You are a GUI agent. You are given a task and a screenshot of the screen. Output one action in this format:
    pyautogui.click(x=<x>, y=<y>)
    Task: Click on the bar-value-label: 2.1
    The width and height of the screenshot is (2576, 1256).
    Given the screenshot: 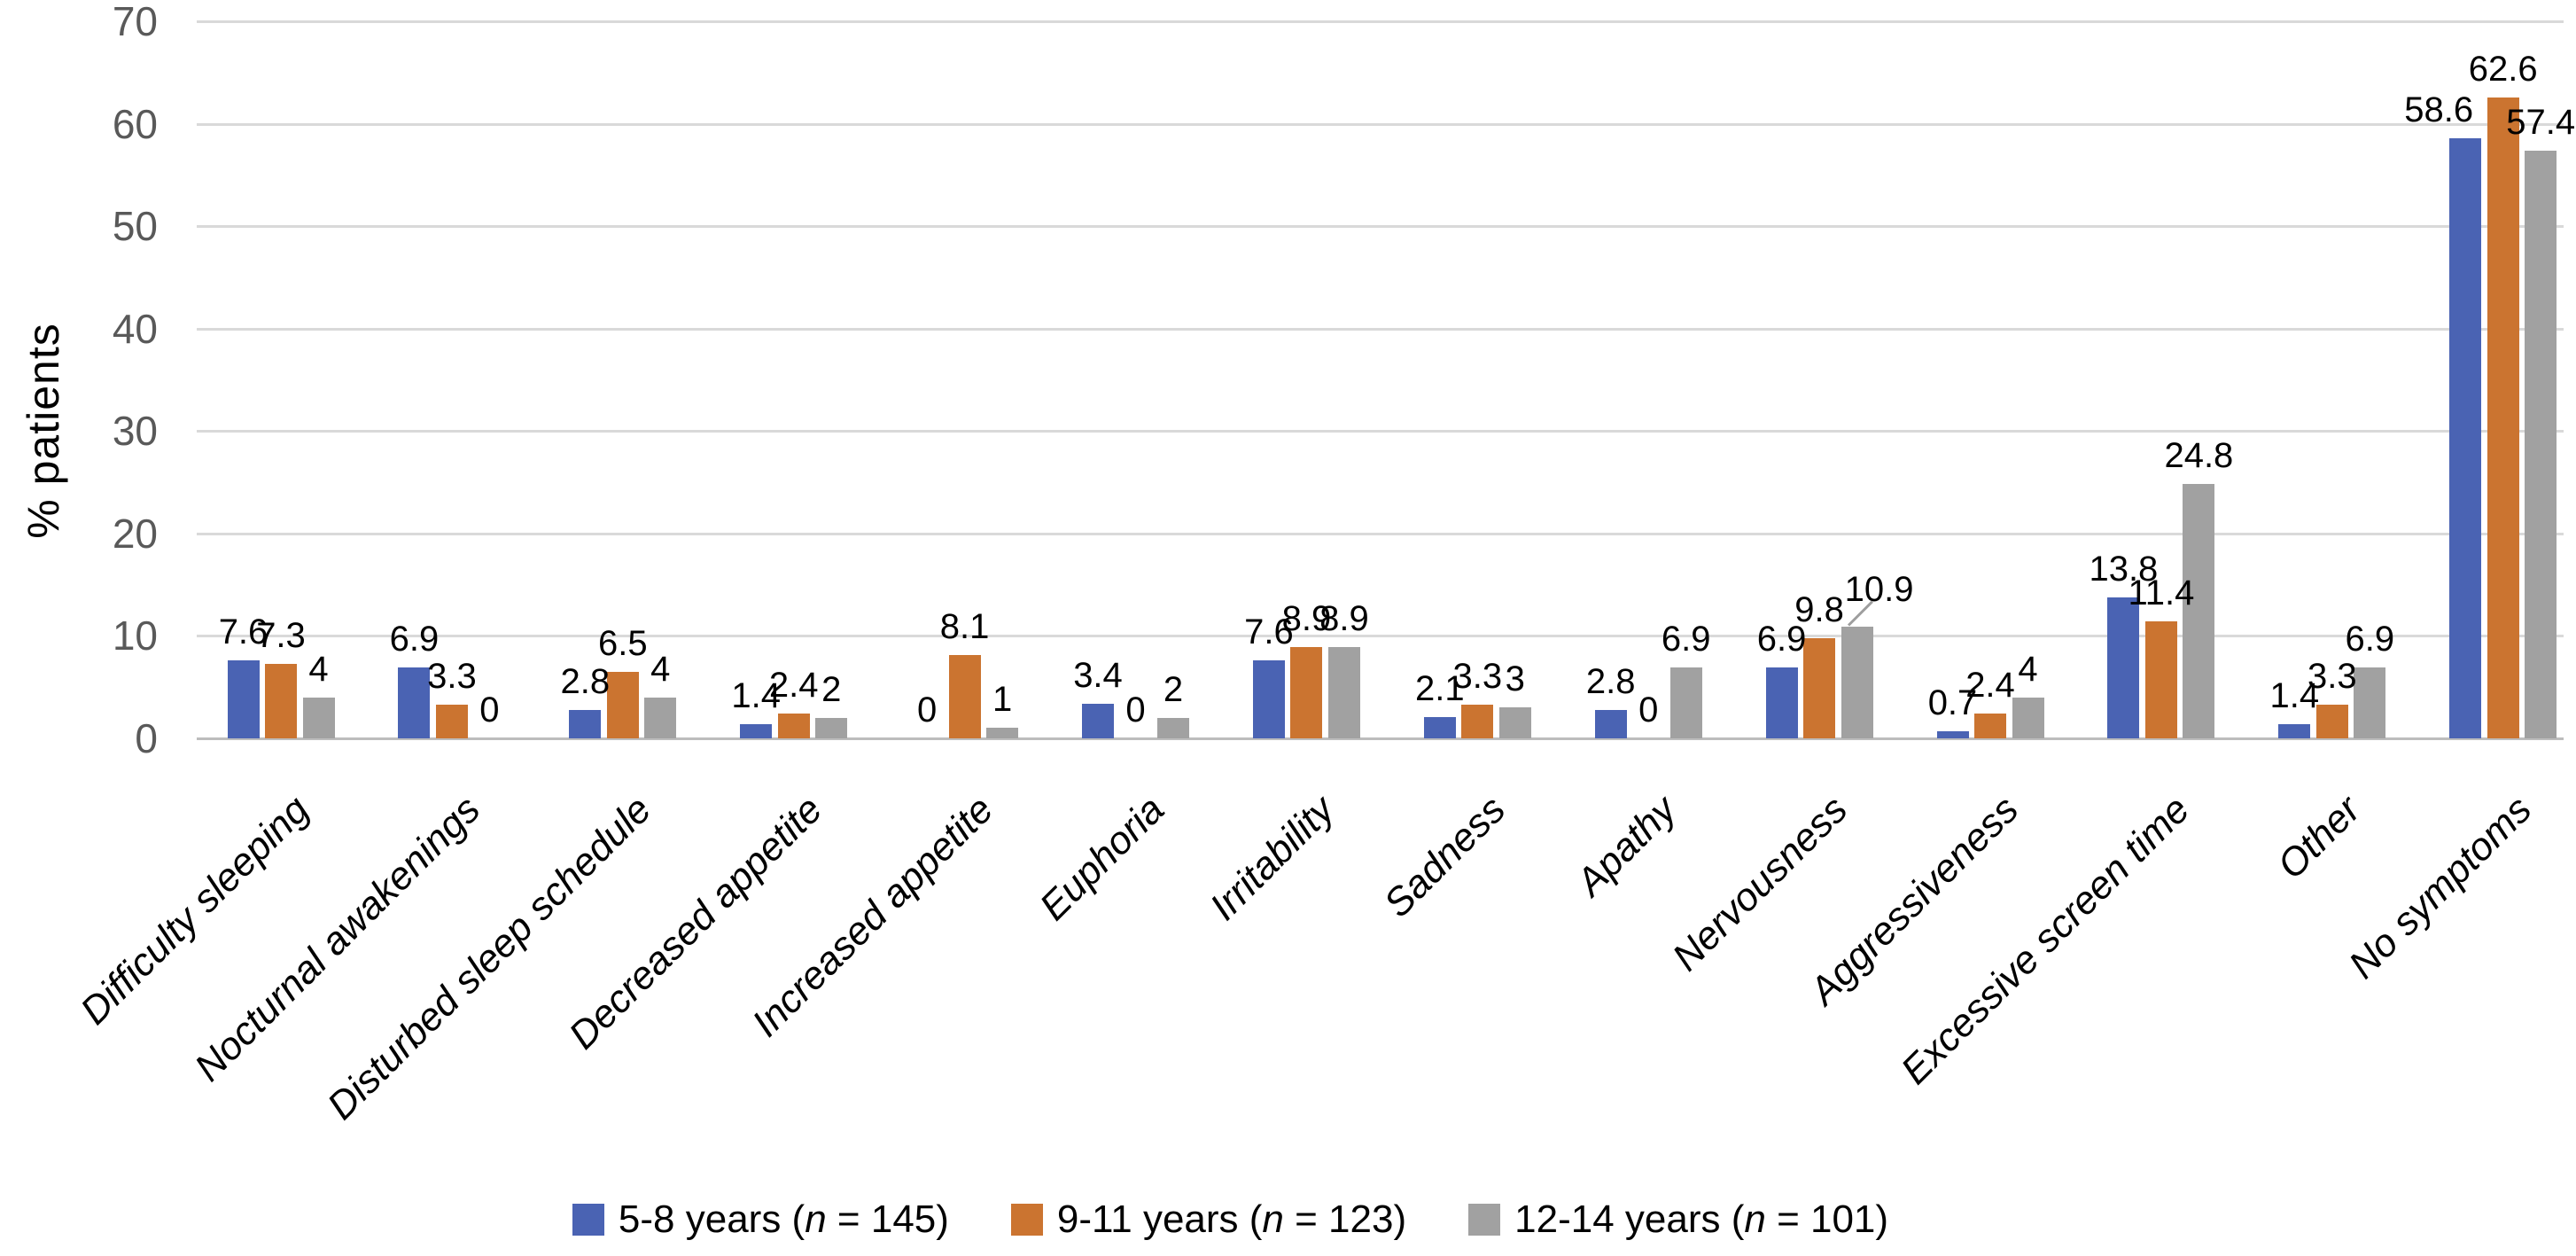 What is the action you would take?
    pyautogui.click(x=1439, y=688)
    